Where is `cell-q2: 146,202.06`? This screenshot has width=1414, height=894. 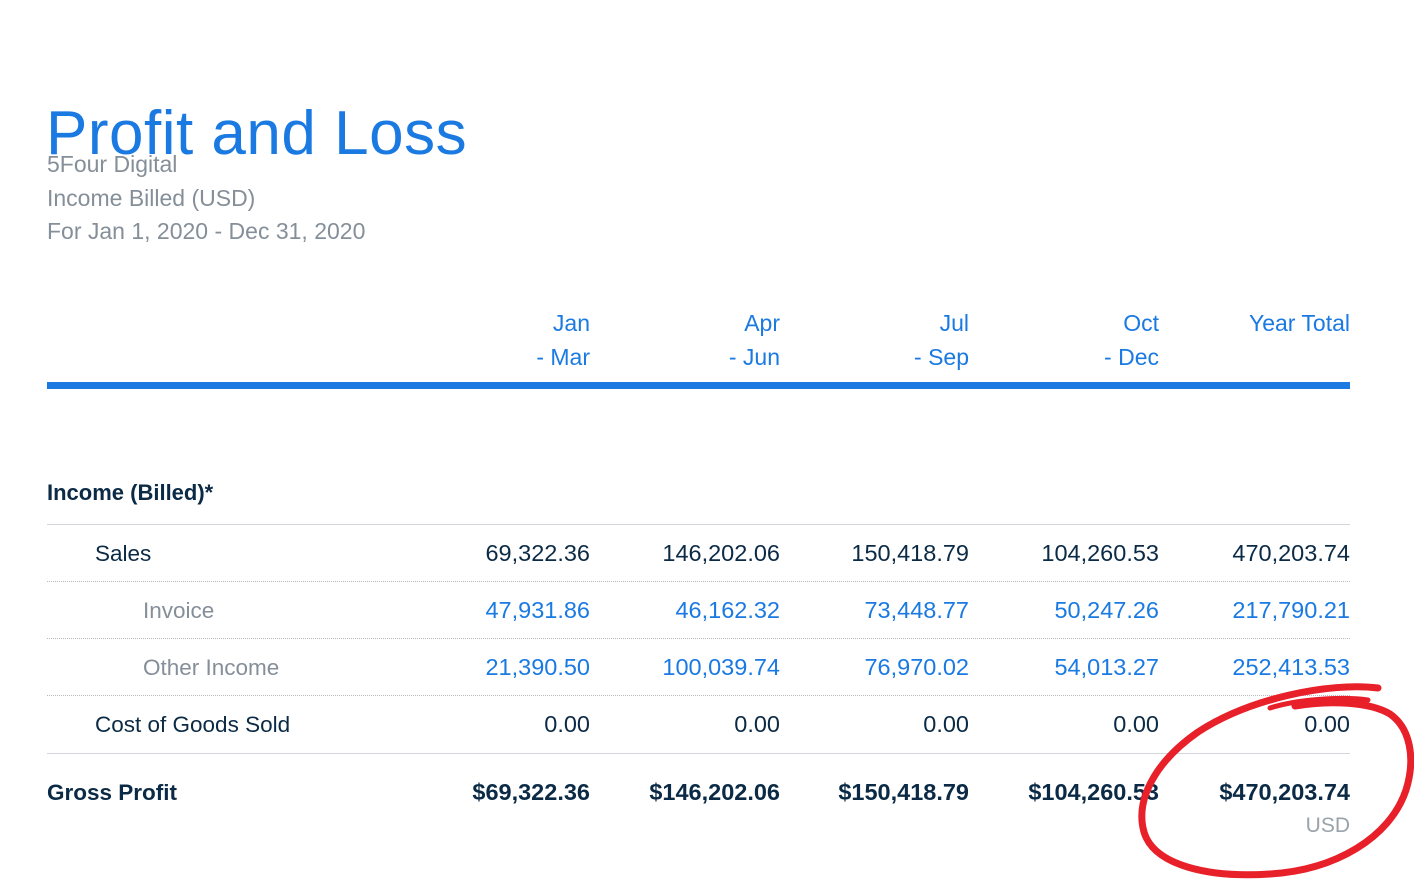
cell-q2: 146,202.06 is located at coordinates (721, 553).